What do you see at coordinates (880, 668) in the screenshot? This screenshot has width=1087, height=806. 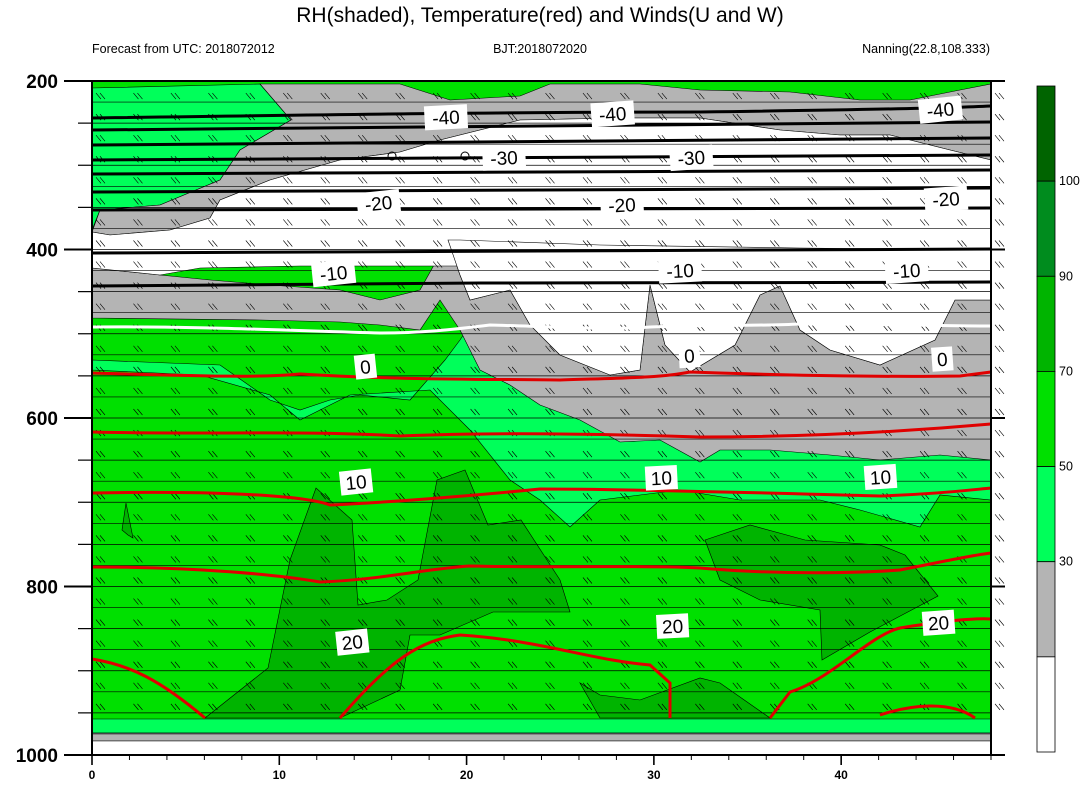 I see `isotherm-plus-25-far-right` at bounding box center [880, 668].